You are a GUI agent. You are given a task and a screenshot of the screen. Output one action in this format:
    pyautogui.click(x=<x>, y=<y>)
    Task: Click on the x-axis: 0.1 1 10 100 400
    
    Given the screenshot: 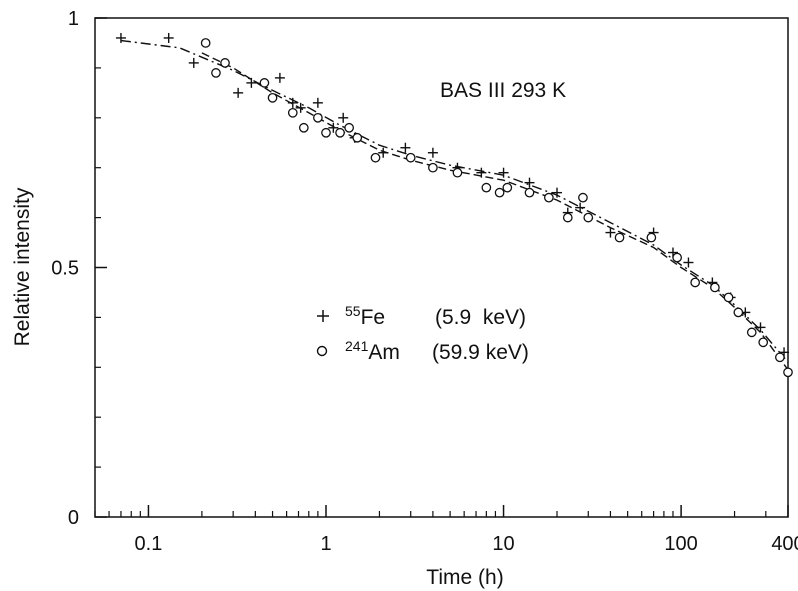 What is the action you would take?
    pyautogui.click(x=446, y=530)
    